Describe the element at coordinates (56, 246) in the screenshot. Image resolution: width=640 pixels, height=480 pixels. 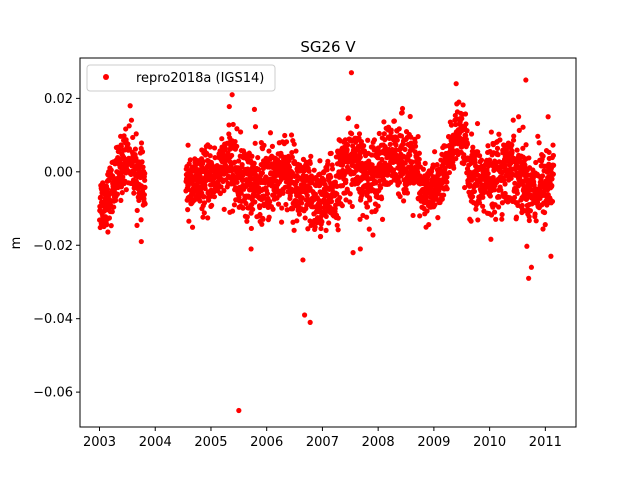
I see `y-axis: 0.02 0.00 −0.02 −0.04 −0.06` at that location.